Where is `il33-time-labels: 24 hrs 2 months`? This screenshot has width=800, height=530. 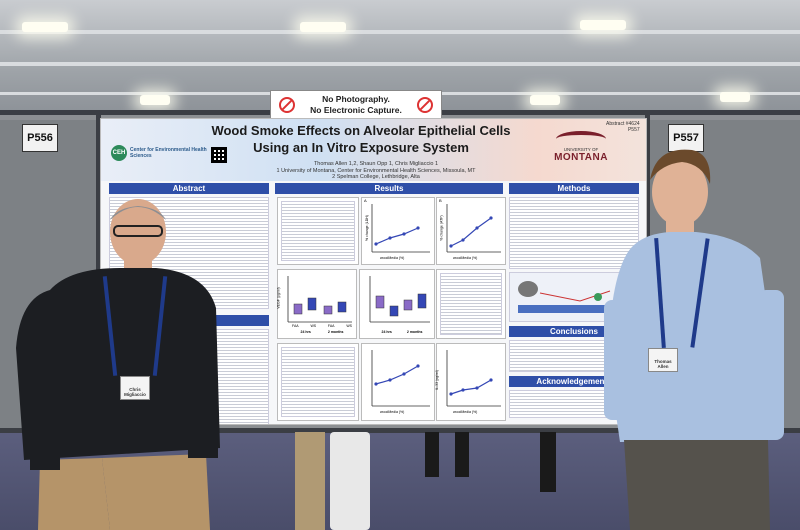 il33-time-labels: 24 hrs 2 months is located at coordinates (402, 332).